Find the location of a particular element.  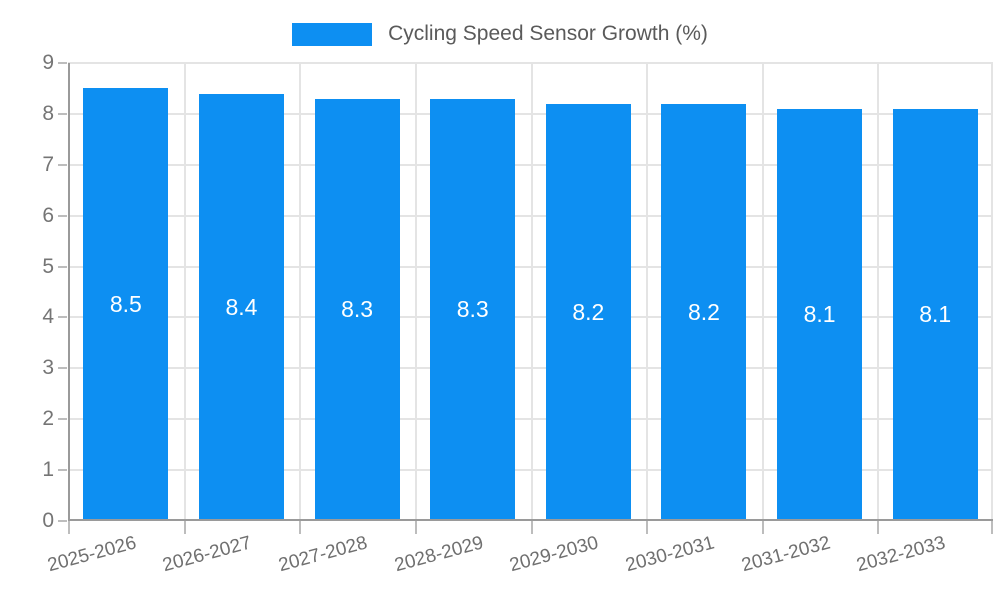

x-axis-label: 2026-2027 is located at coordinates (207, 554).